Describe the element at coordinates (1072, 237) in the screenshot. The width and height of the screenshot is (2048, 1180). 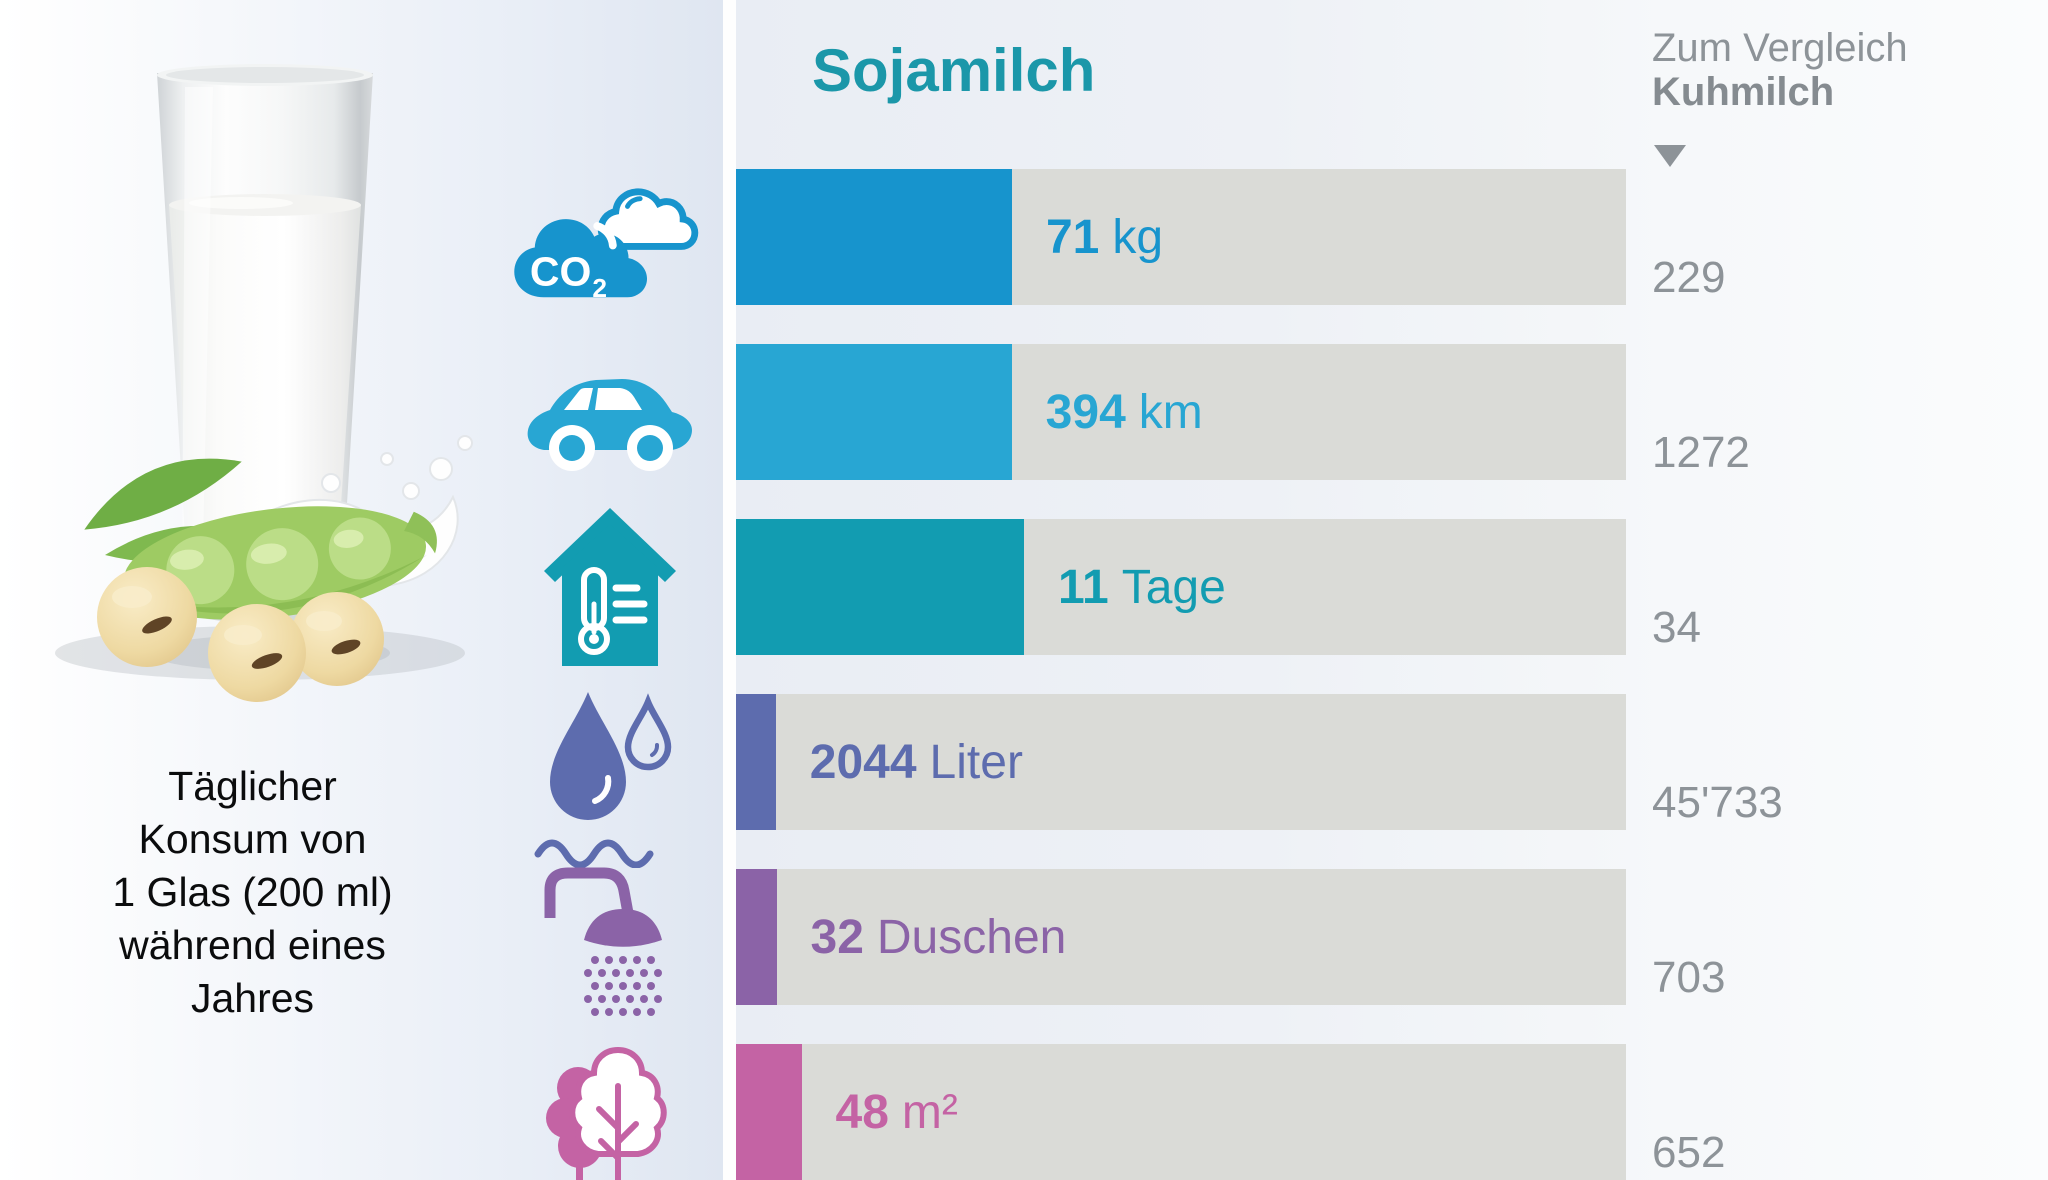
I see `value-number: 71` at that location.